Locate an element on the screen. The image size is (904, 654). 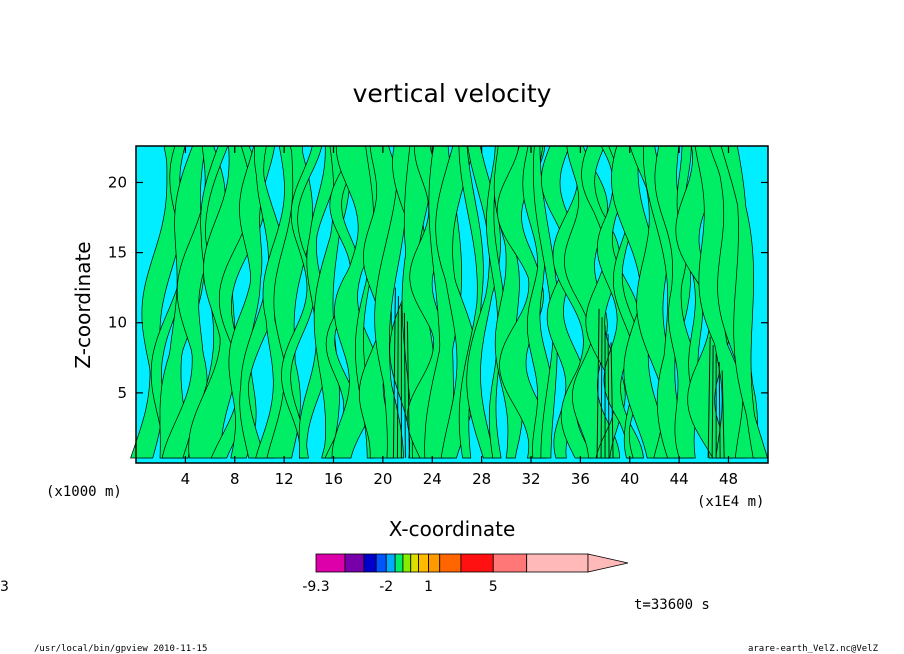
x-tick-label: 12 is located at coordinates (284, 479).